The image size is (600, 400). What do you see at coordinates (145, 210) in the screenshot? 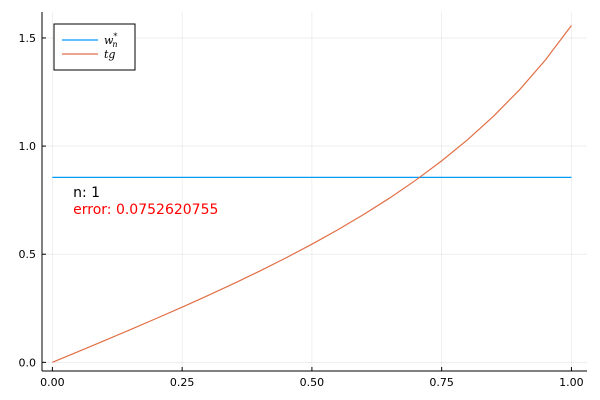
I see `annotation-2: error: 0.0752620755` at bounding box center [145, 210].